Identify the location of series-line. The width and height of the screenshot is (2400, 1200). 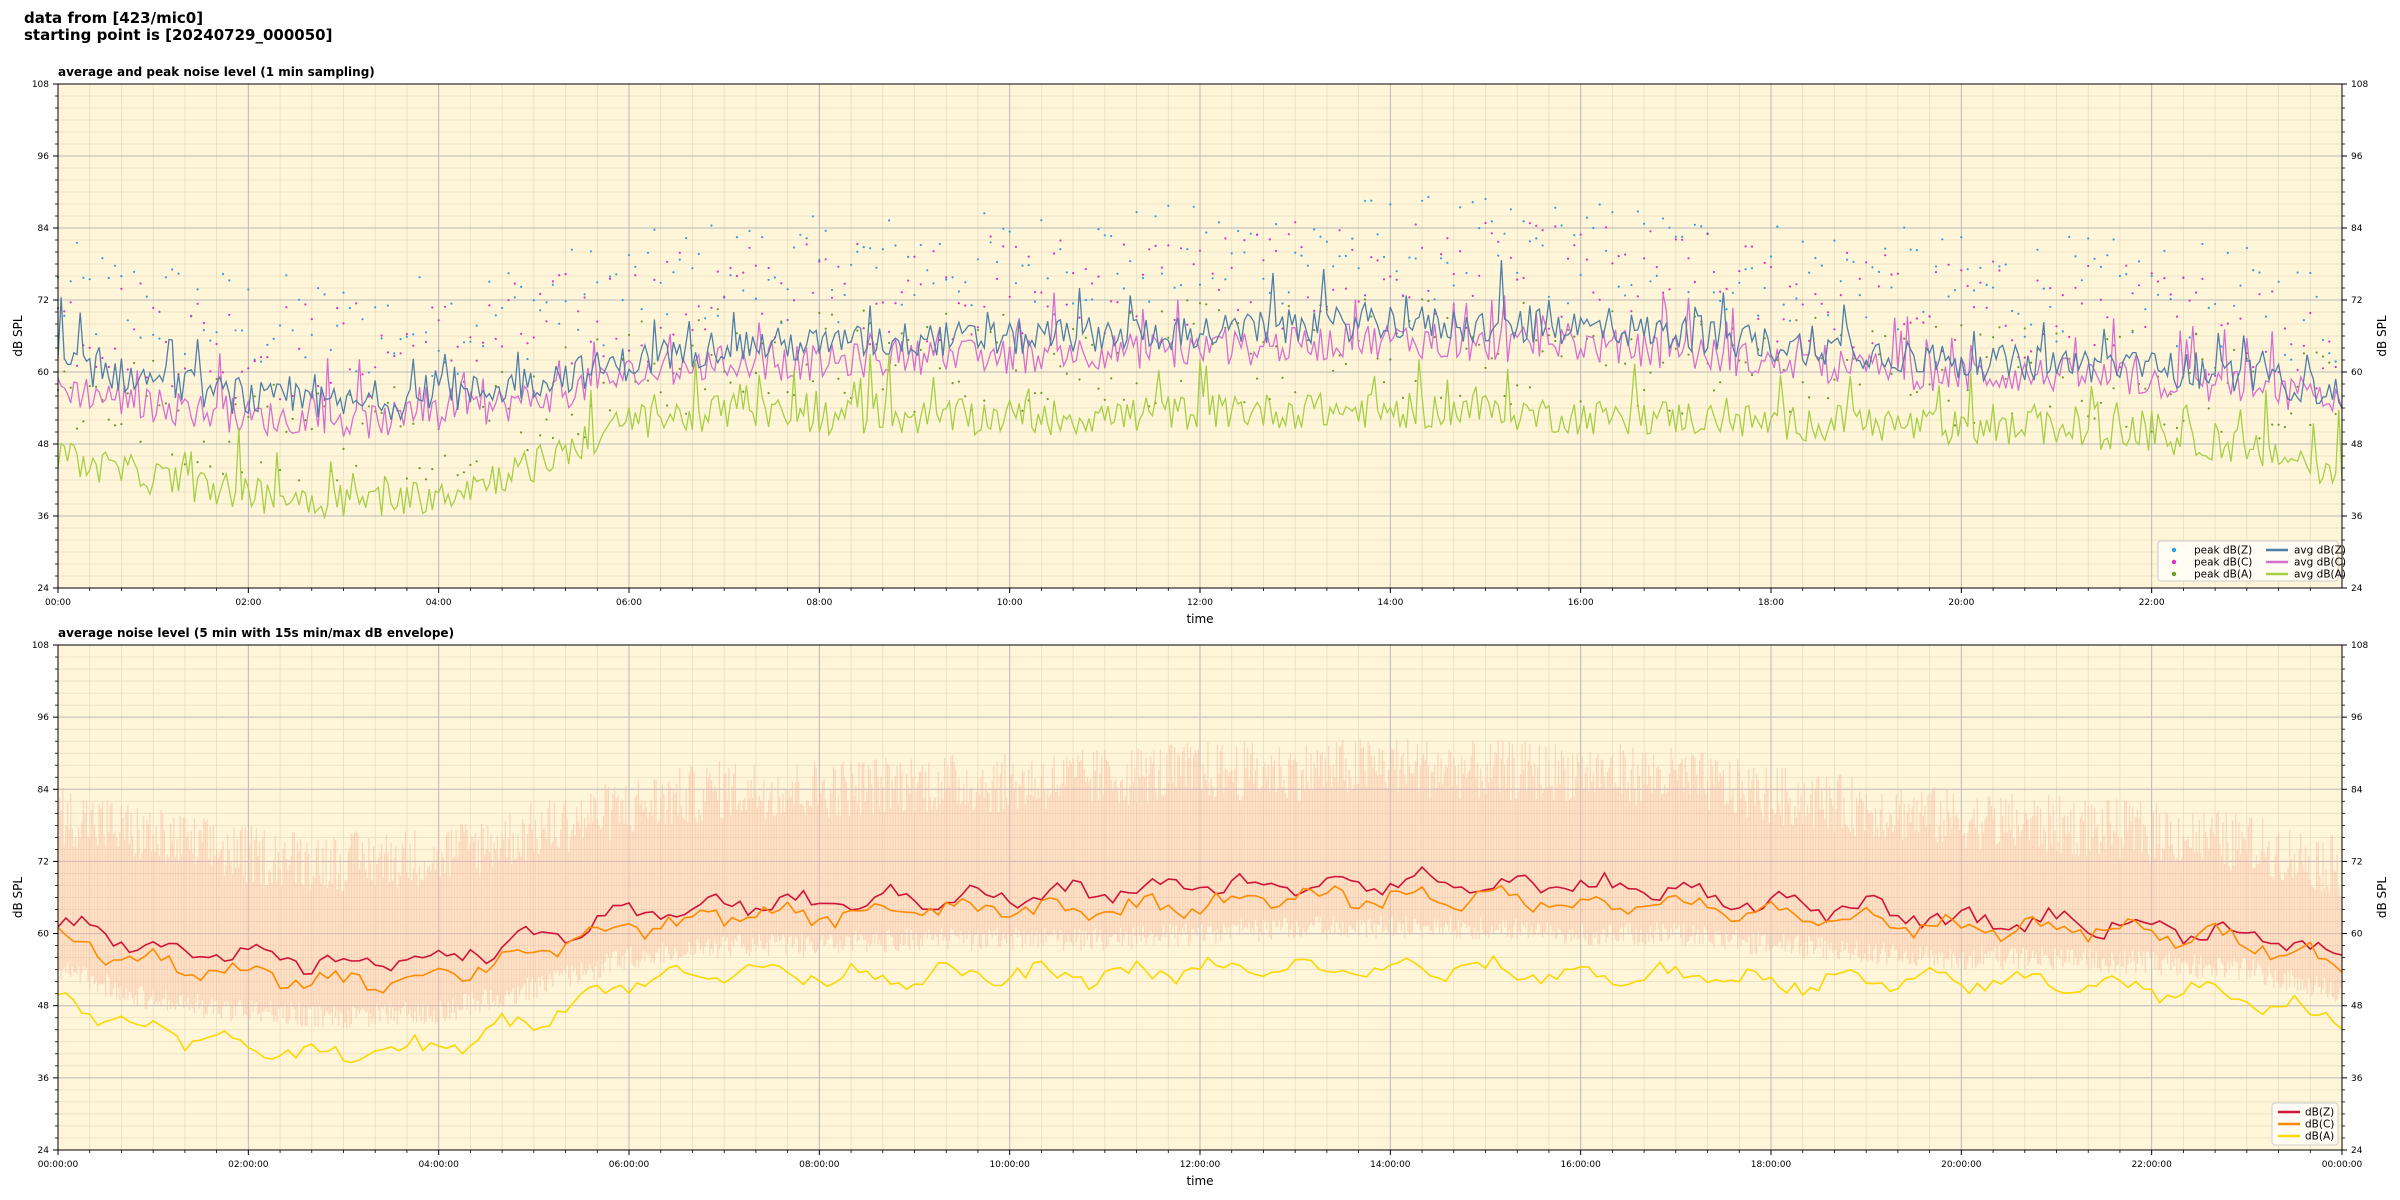
(1200, 436).